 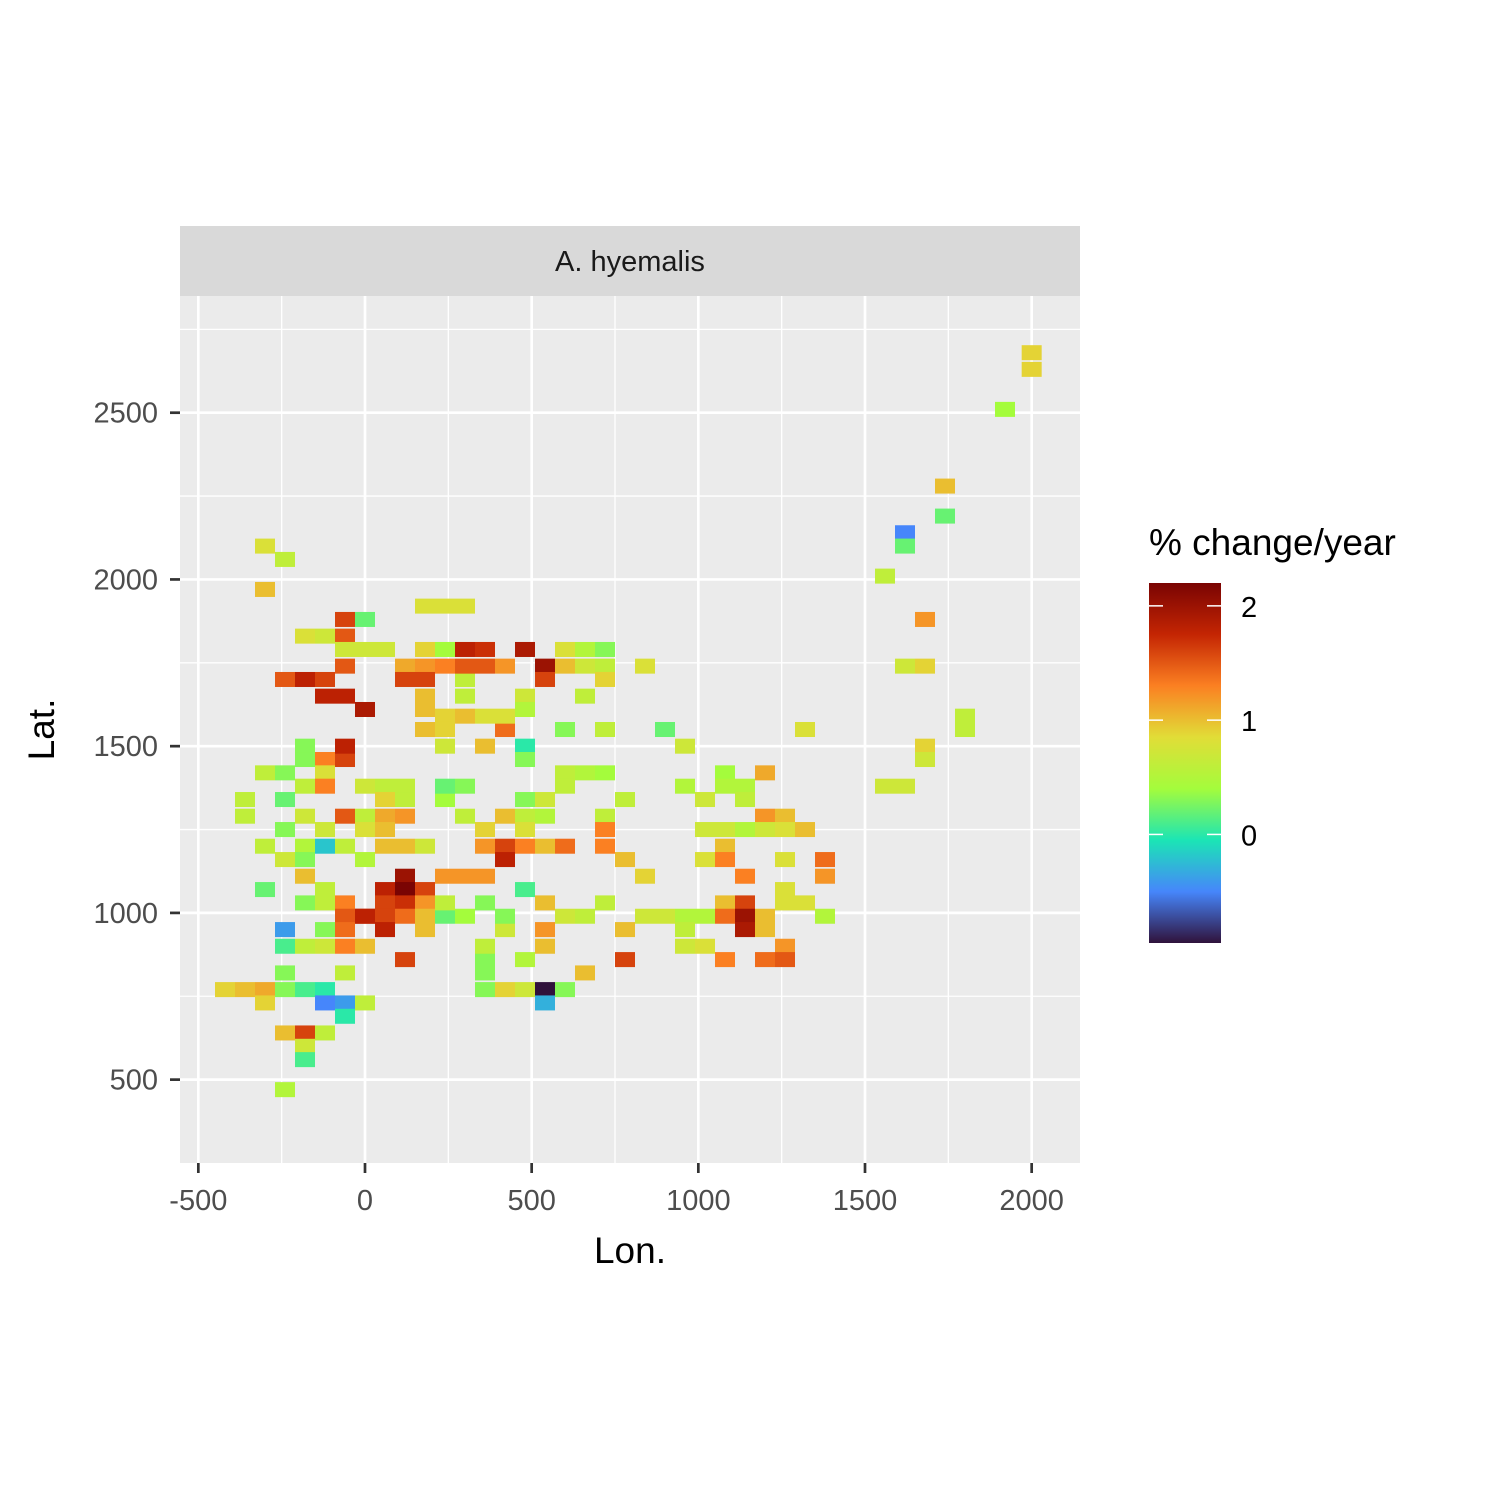 What do you see at coordinates (365, 1201) in the screenshot?
I see `x-tick-label: 0` at bounding box center [365, 1201].